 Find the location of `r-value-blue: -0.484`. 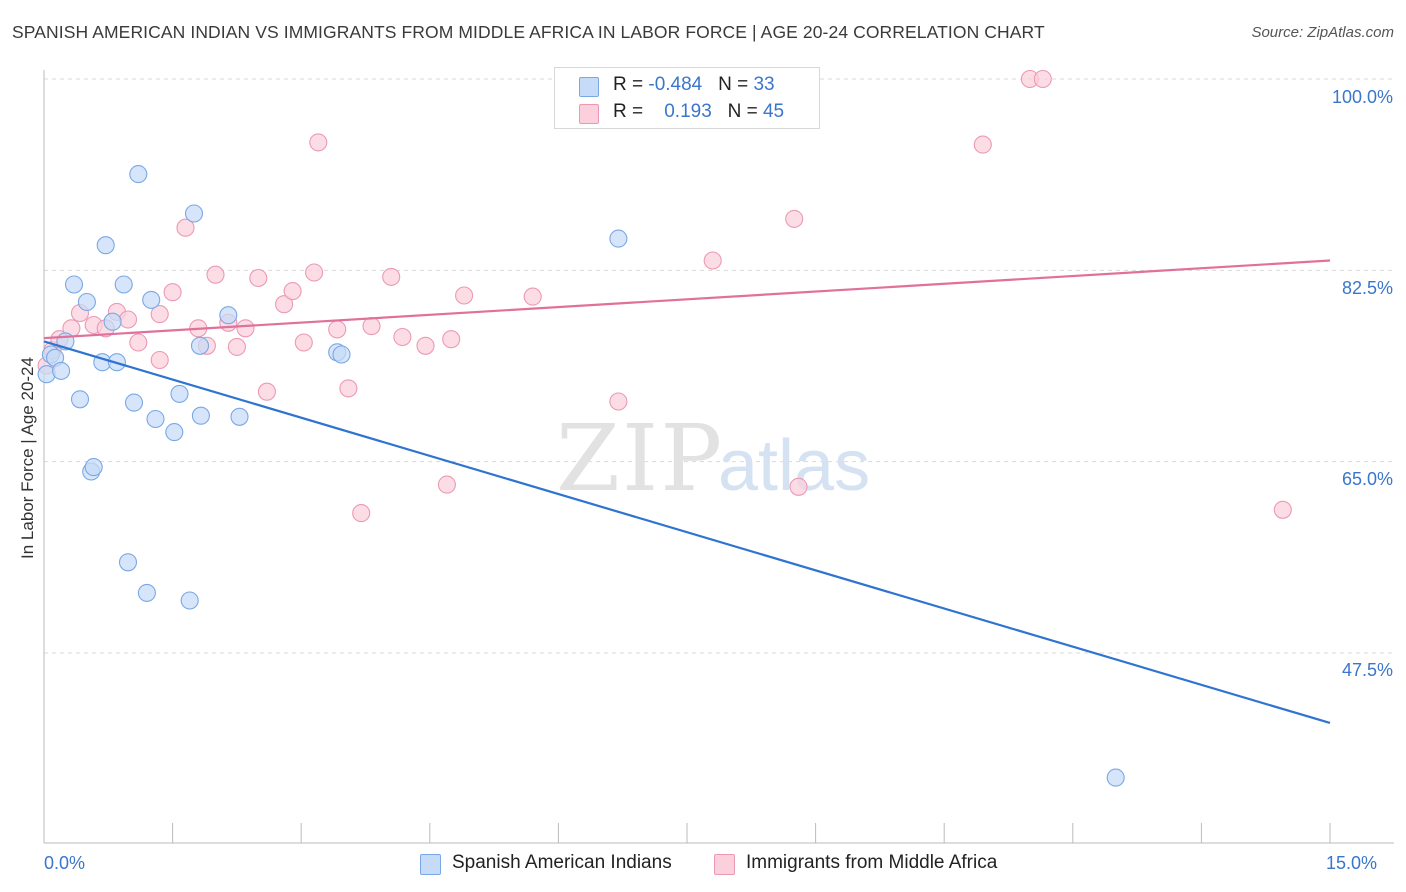

r-value-blue: -0.484 is located at coordinates (675, 84).